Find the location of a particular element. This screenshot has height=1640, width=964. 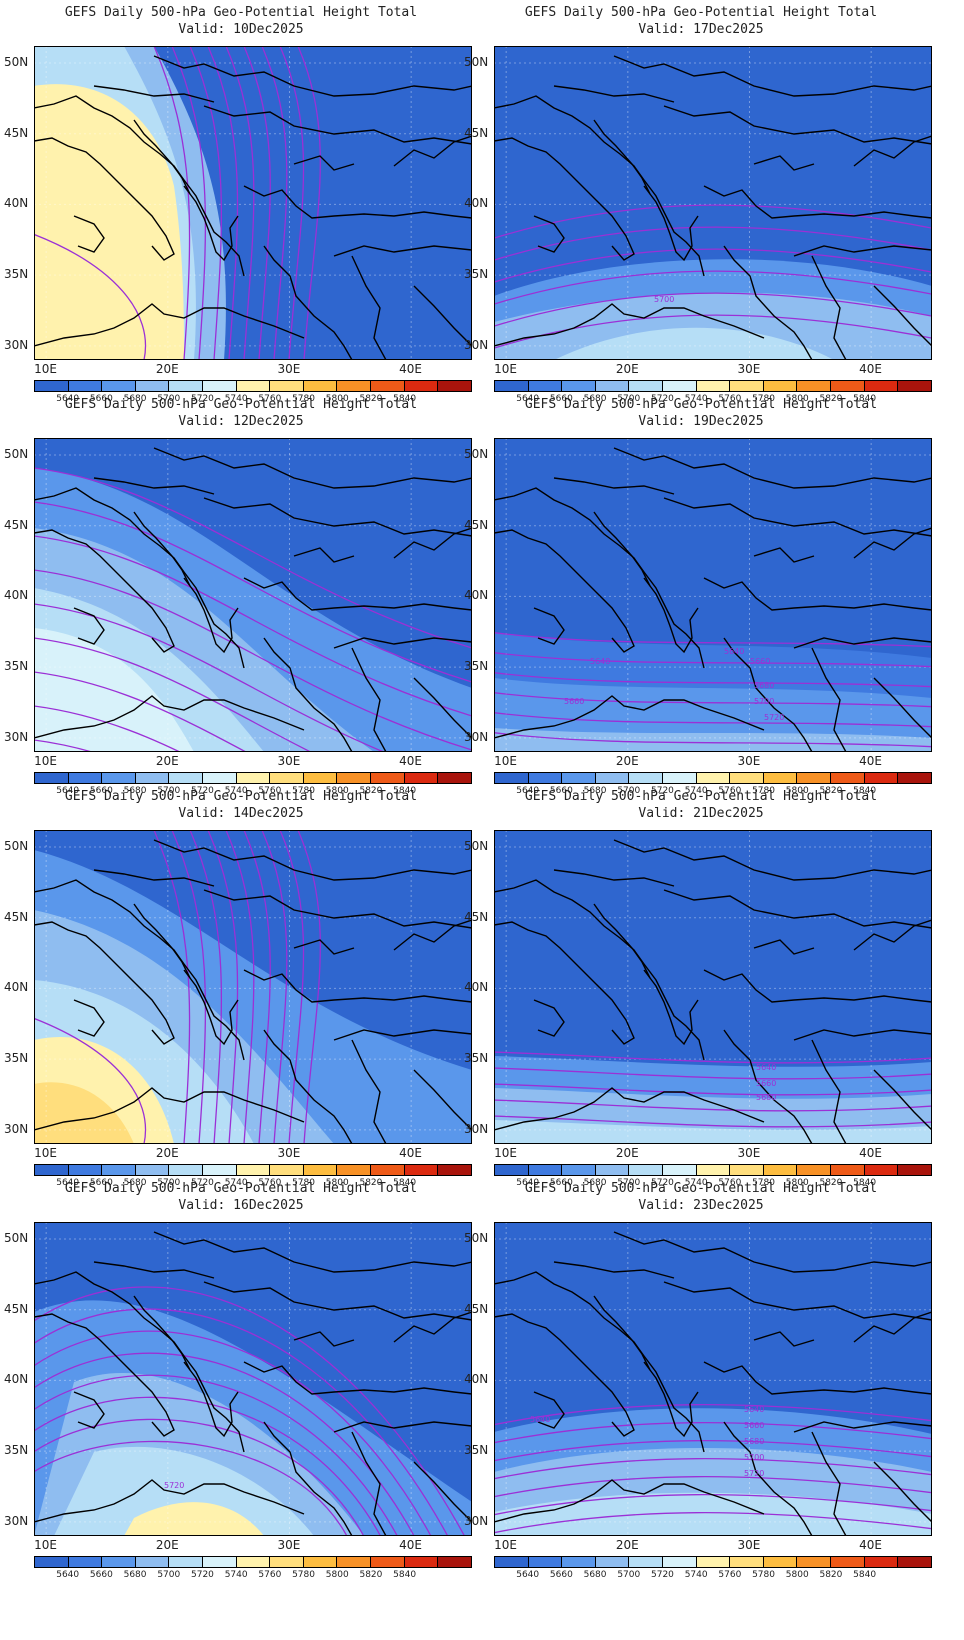

colorbar-label: 5840 is located at coordinates (405, 1183).